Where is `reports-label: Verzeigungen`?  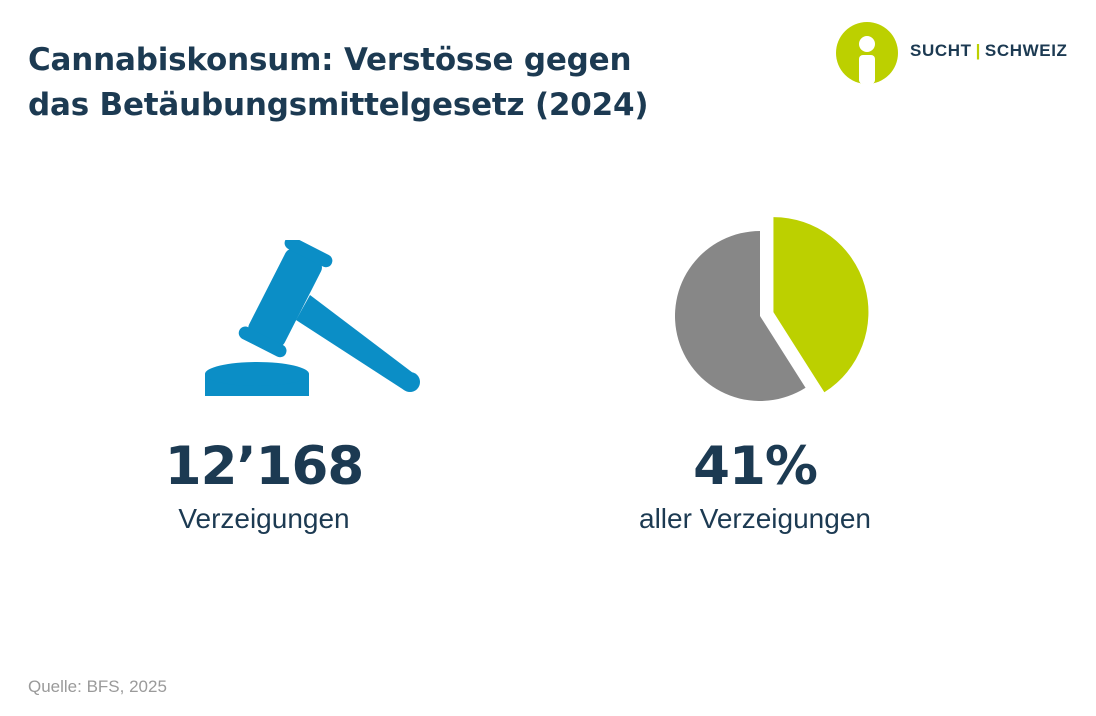
reports-label: Verzeigungen is located at coordinates (264, 518).